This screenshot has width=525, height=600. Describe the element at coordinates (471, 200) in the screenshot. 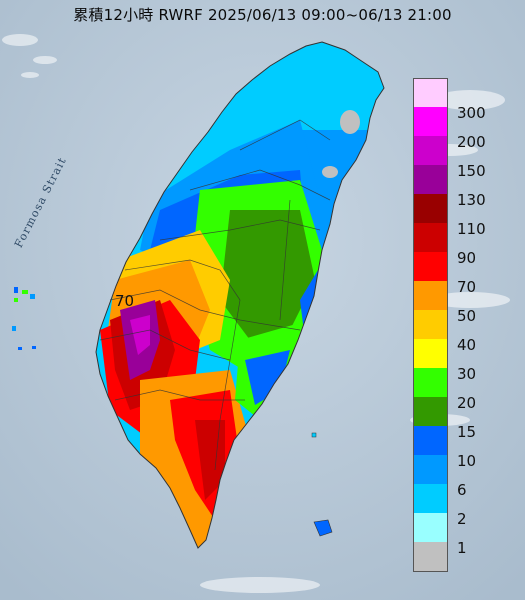

I see `legend-label: 130` at that location.